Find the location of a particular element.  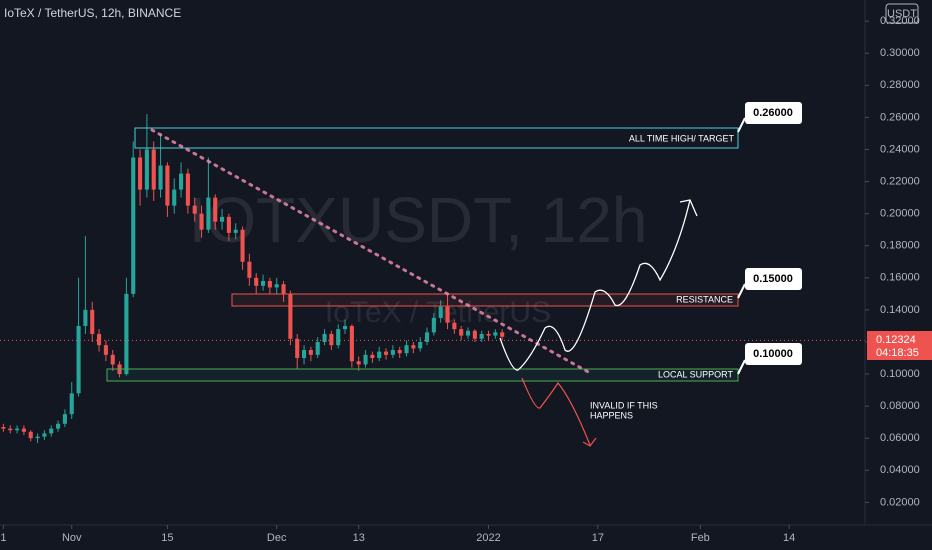

callout-text: 0.26000 is located at coordinates (773, 113).